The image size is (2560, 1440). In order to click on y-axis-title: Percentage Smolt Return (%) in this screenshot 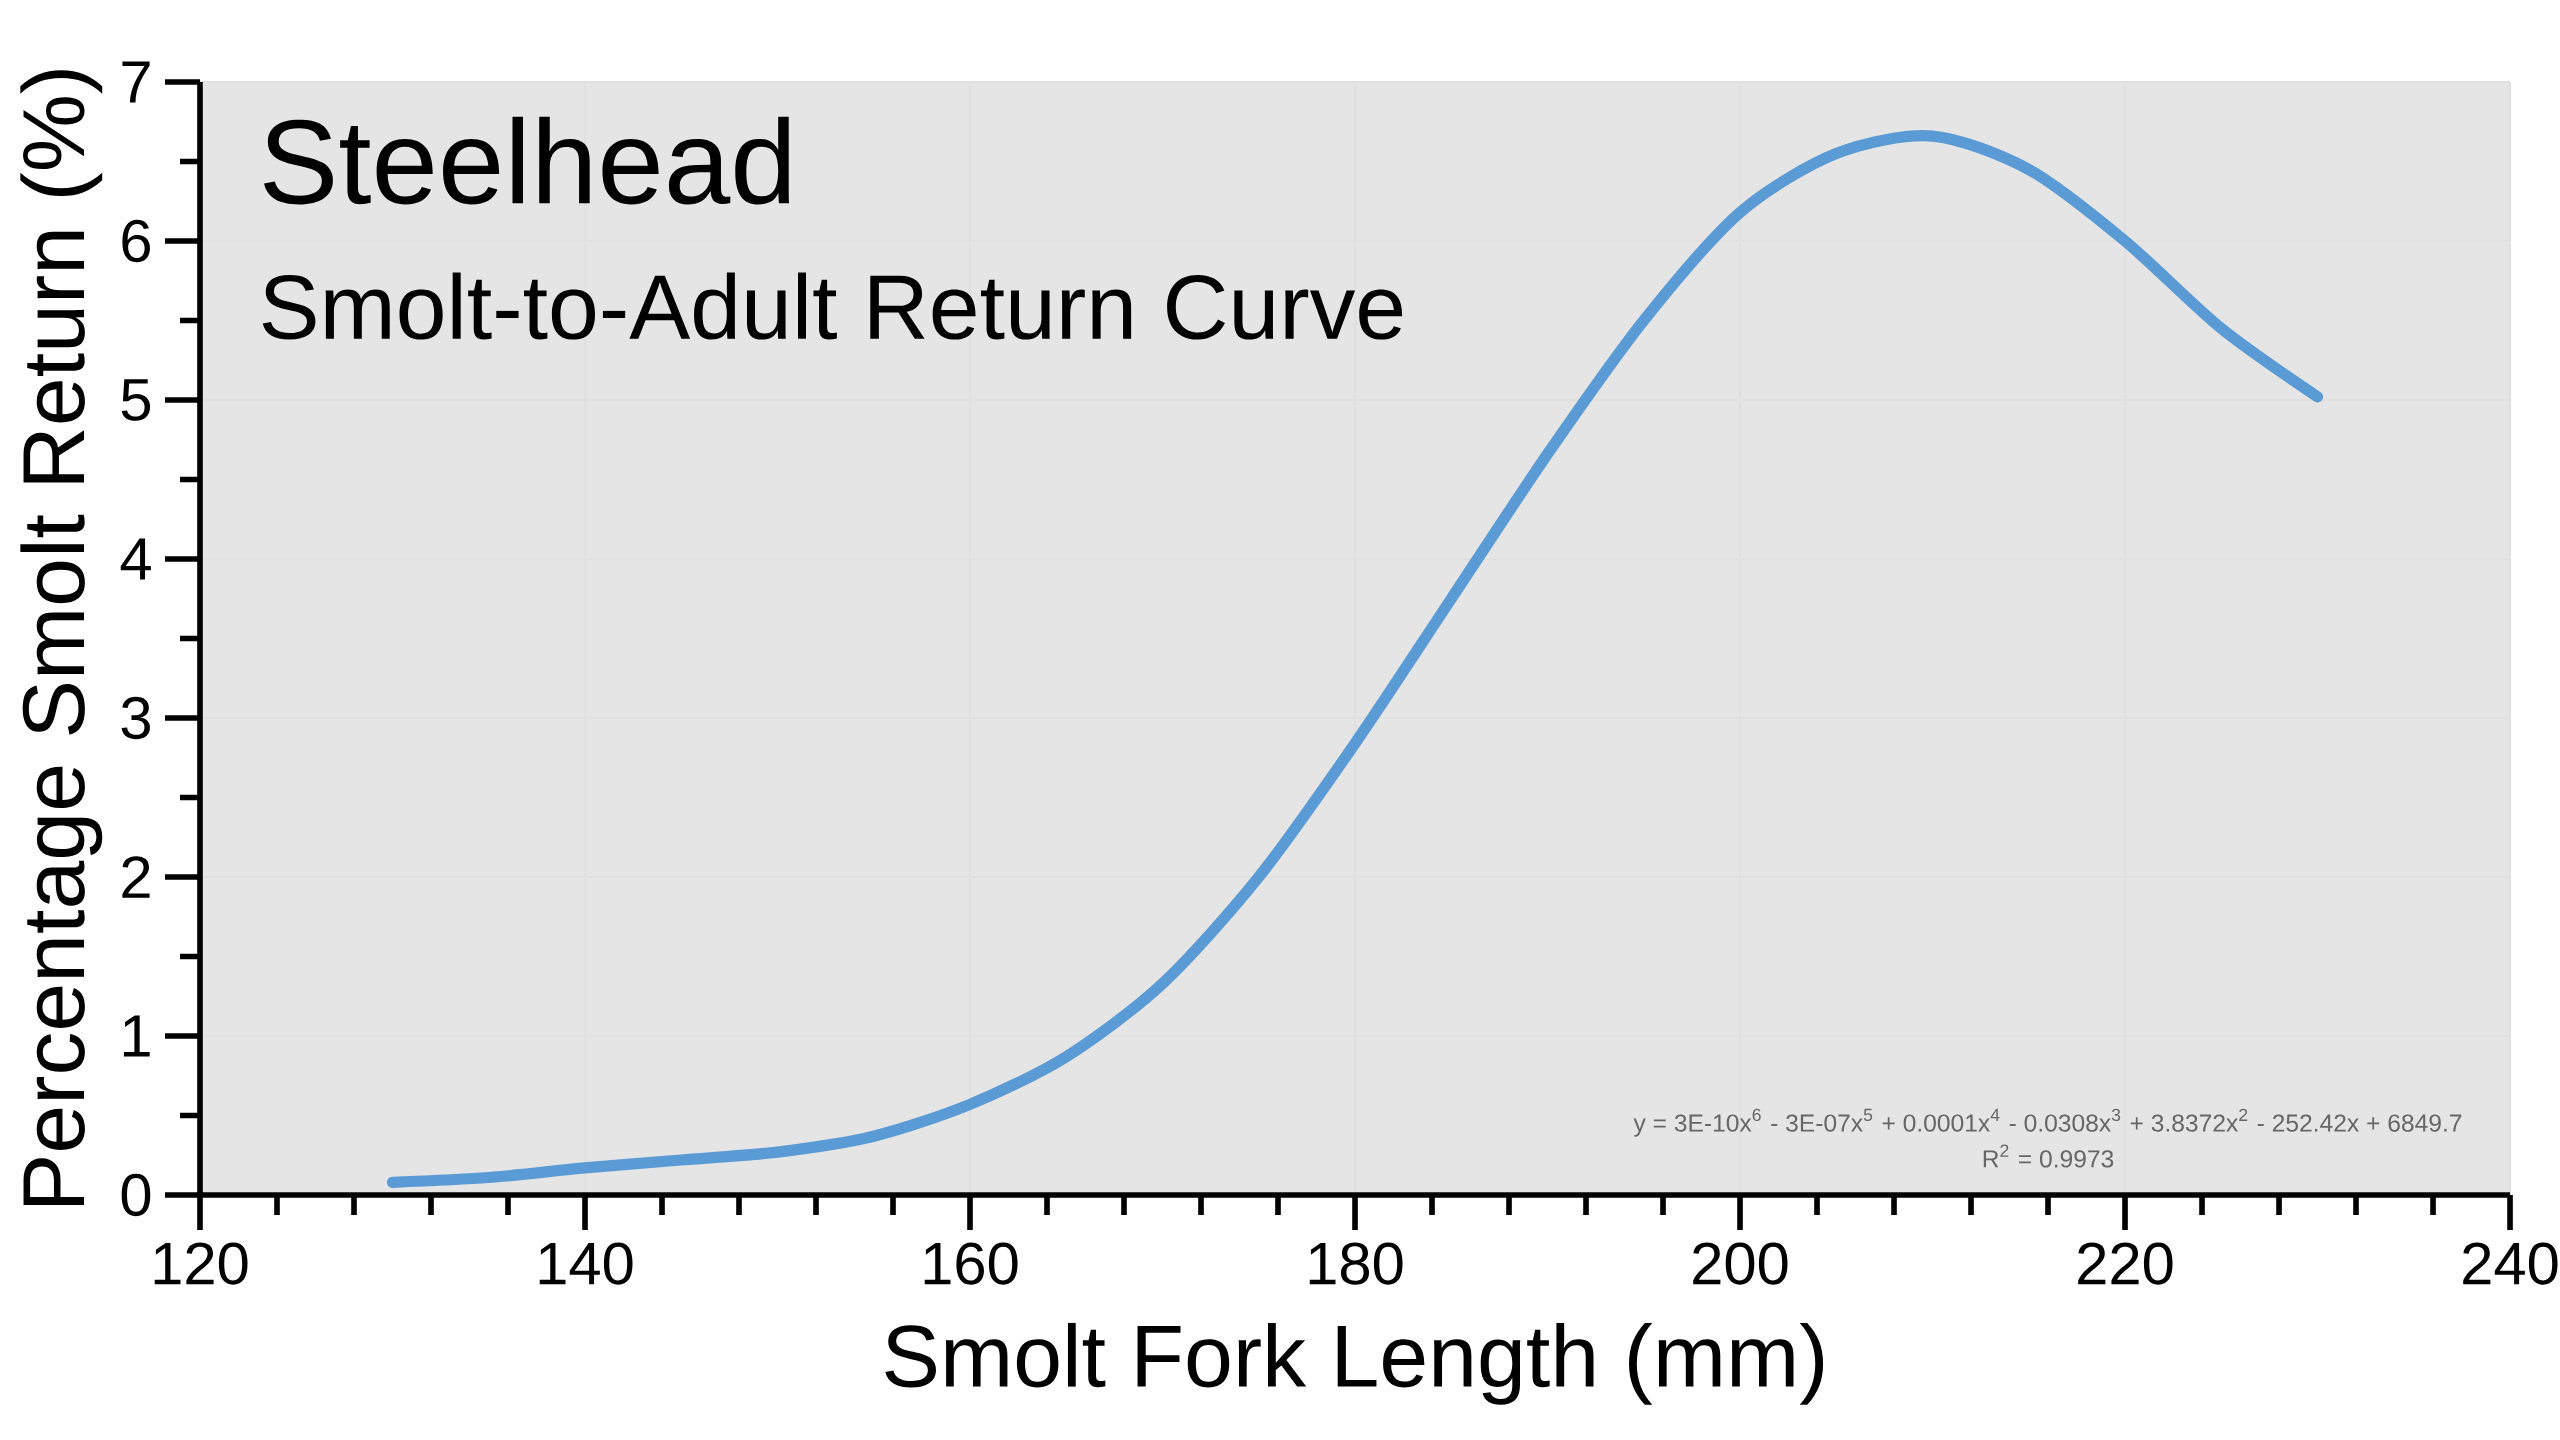, I will do `click(61, 638)`.